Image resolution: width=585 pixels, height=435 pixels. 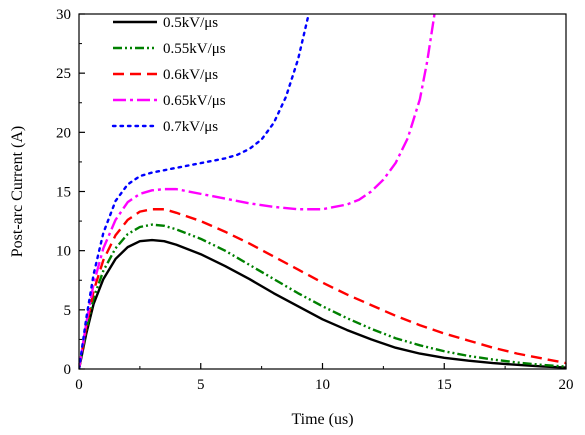 I want to click on y-tick-label: 20, so click(x=63, y=133).